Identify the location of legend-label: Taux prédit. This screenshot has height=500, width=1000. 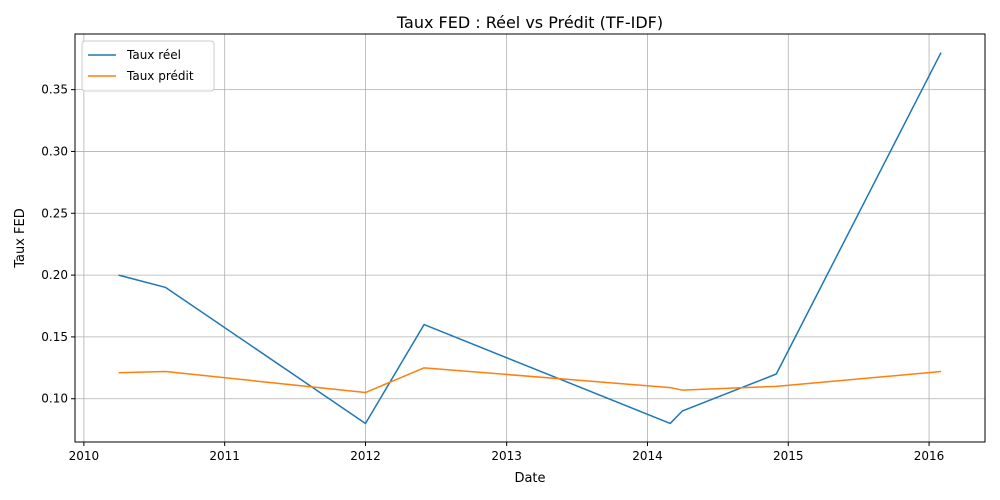
(160, 76).